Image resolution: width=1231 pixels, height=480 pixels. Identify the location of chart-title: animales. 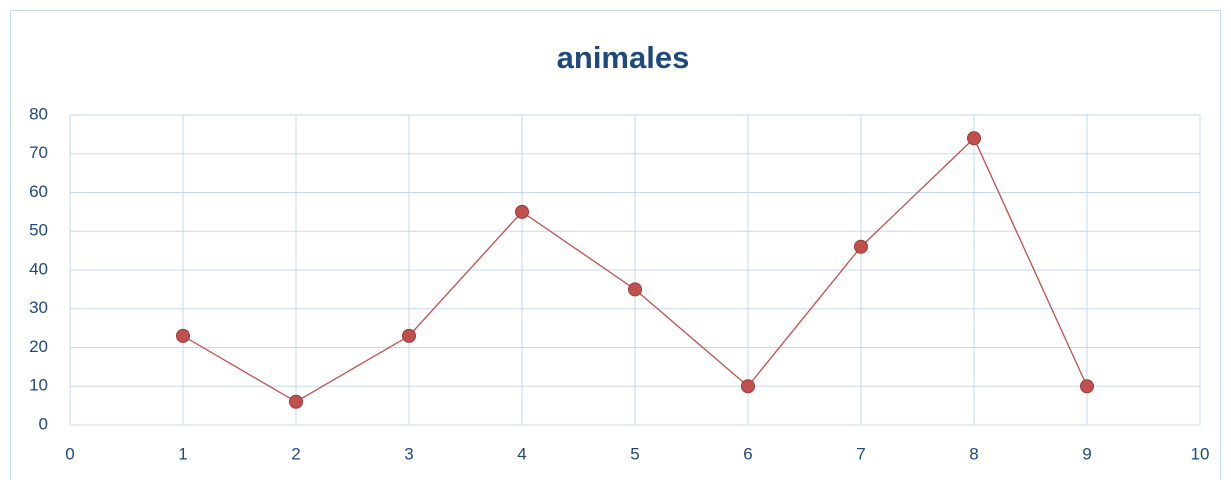
(623, 57).